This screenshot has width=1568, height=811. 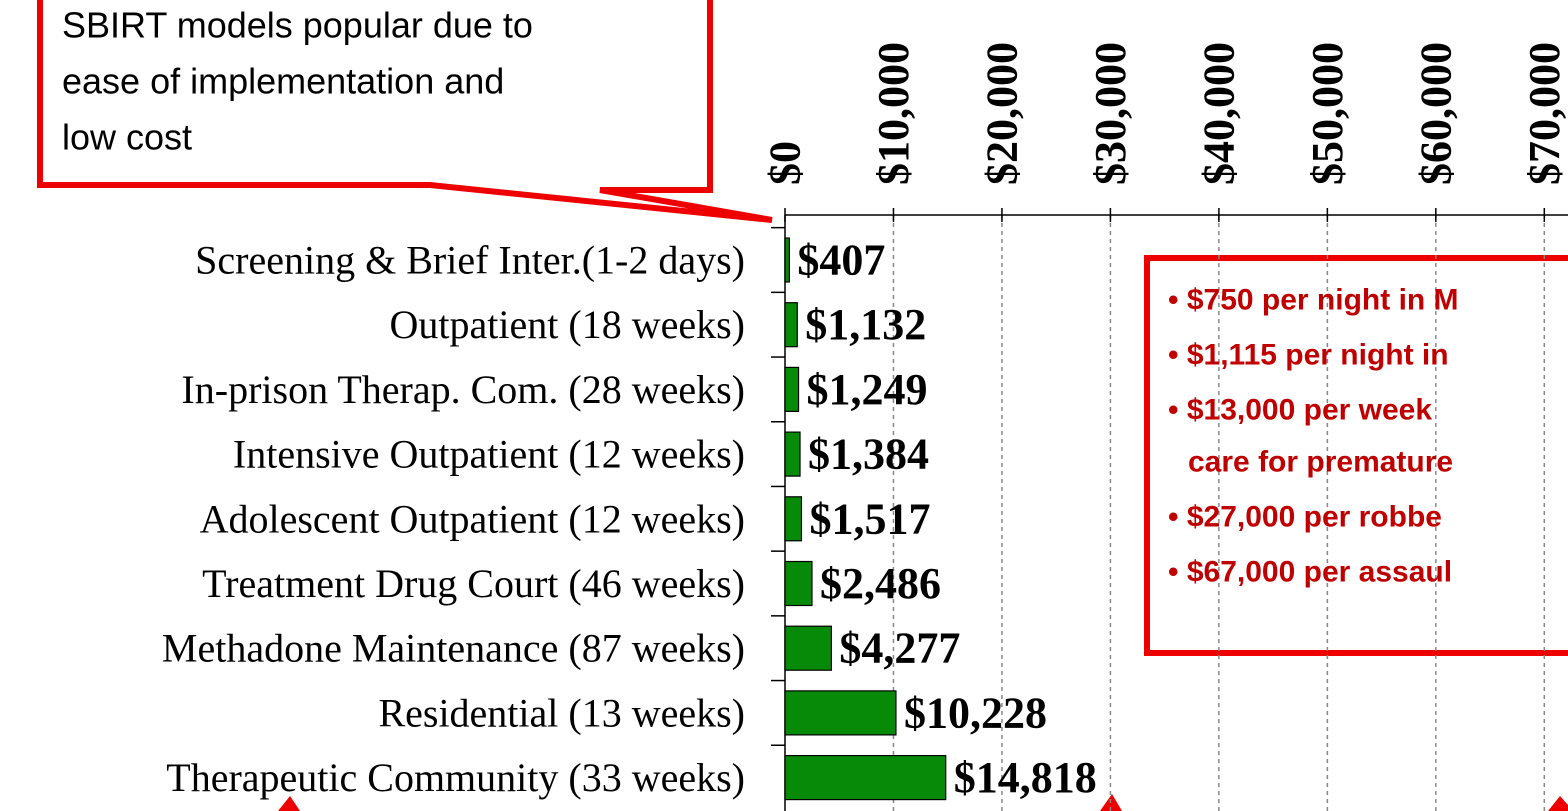 I want to click on y-tick-label: Screening & Brief Inter.(1-2 days), so click(x=470, y=260).